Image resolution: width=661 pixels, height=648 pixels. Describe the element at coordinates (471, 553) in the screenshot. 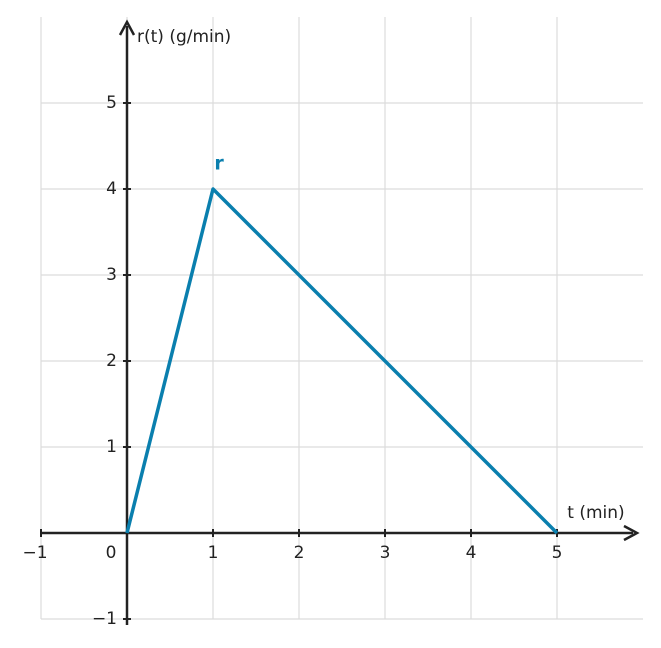

I see `x-tick-label: 4` at that location.